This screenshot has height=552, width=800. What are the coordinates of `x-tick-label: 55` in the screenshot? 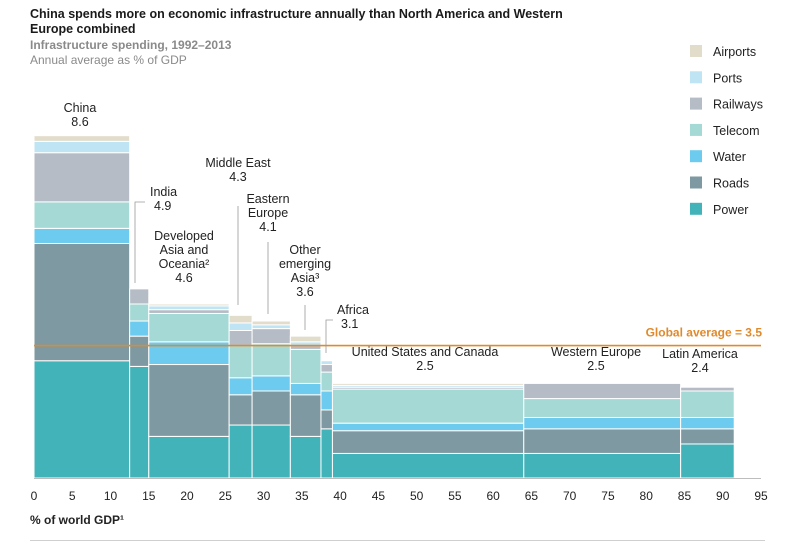 It's located at (455, 496).